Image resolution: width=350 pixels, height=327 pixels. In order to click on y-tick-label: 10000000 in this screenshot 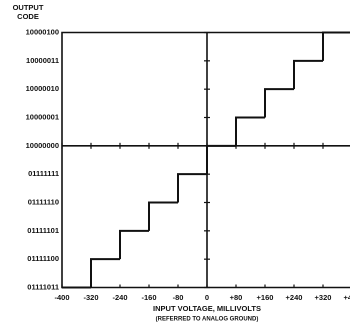, I will do `click(42, 145)`.